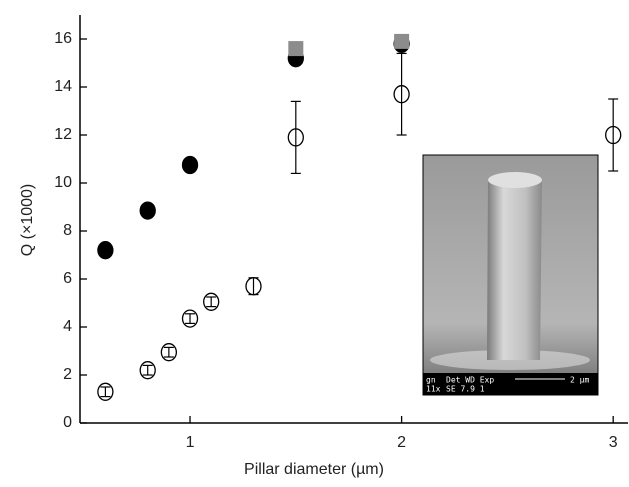 The image size is (629, 487). What do you see at coordinates (514, 267) in the screenshot?
I see `inset-pillar` at bounding box center [514, 267].